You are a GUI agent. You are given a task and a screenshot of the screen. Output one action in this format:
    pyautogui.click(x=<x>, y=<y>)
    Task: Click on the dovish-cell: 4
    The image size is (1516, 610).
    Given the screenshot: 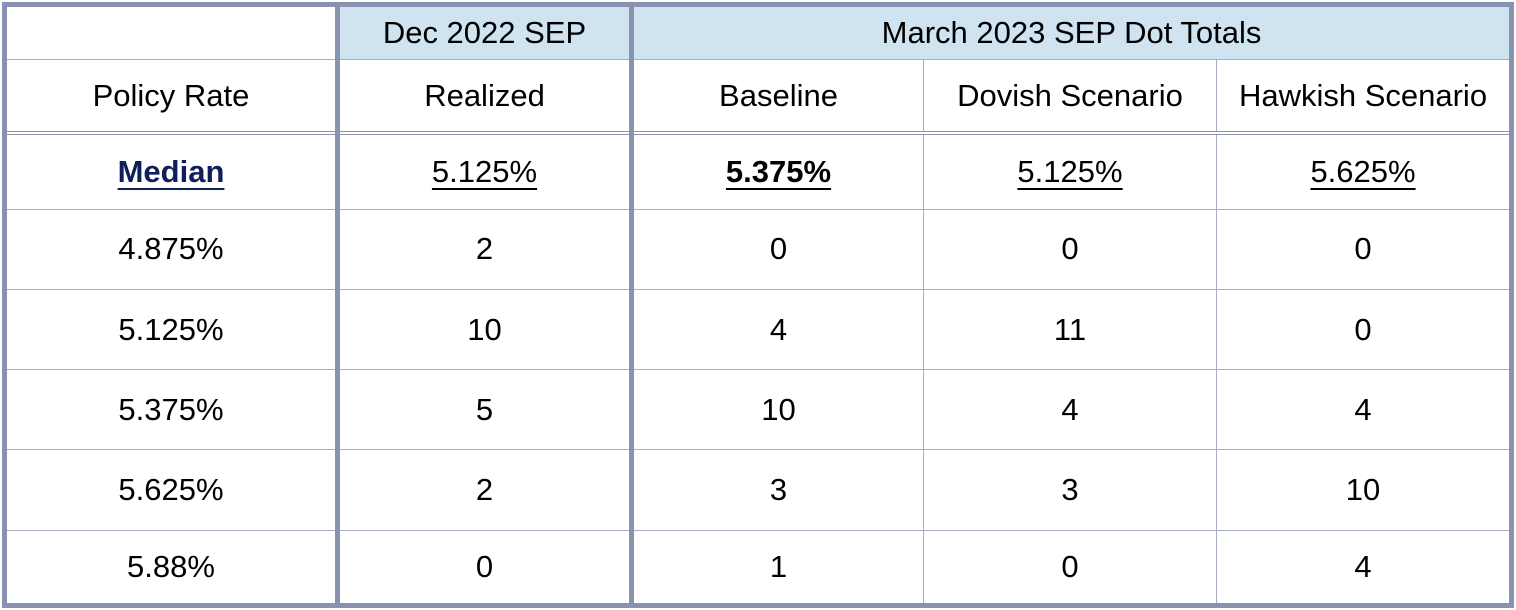 What is the action you would take?
    pyautogui.click(x=1070, y=410)
    